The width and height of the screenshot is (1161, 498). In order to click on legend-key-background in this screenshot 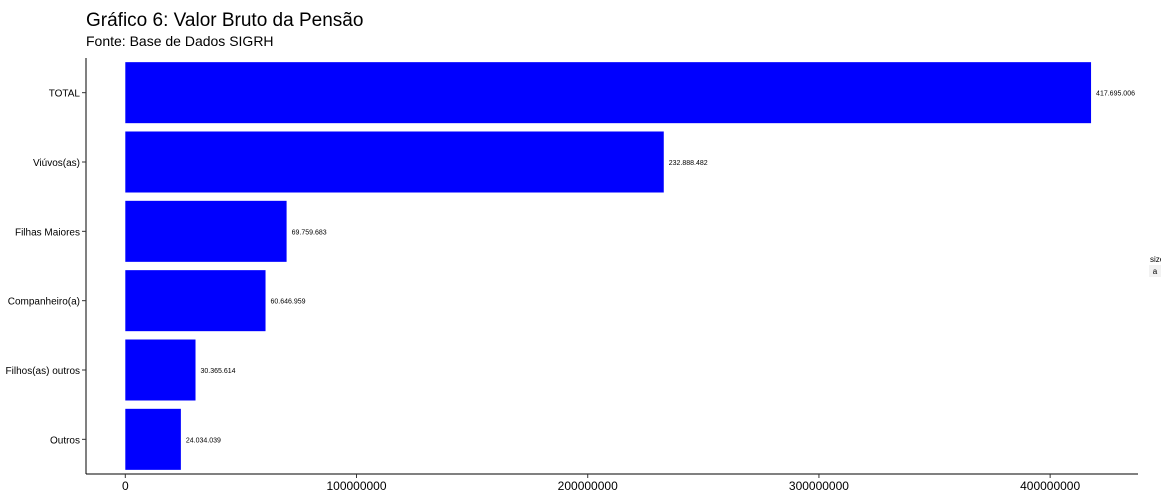, I will do `click(1155, 271)`.